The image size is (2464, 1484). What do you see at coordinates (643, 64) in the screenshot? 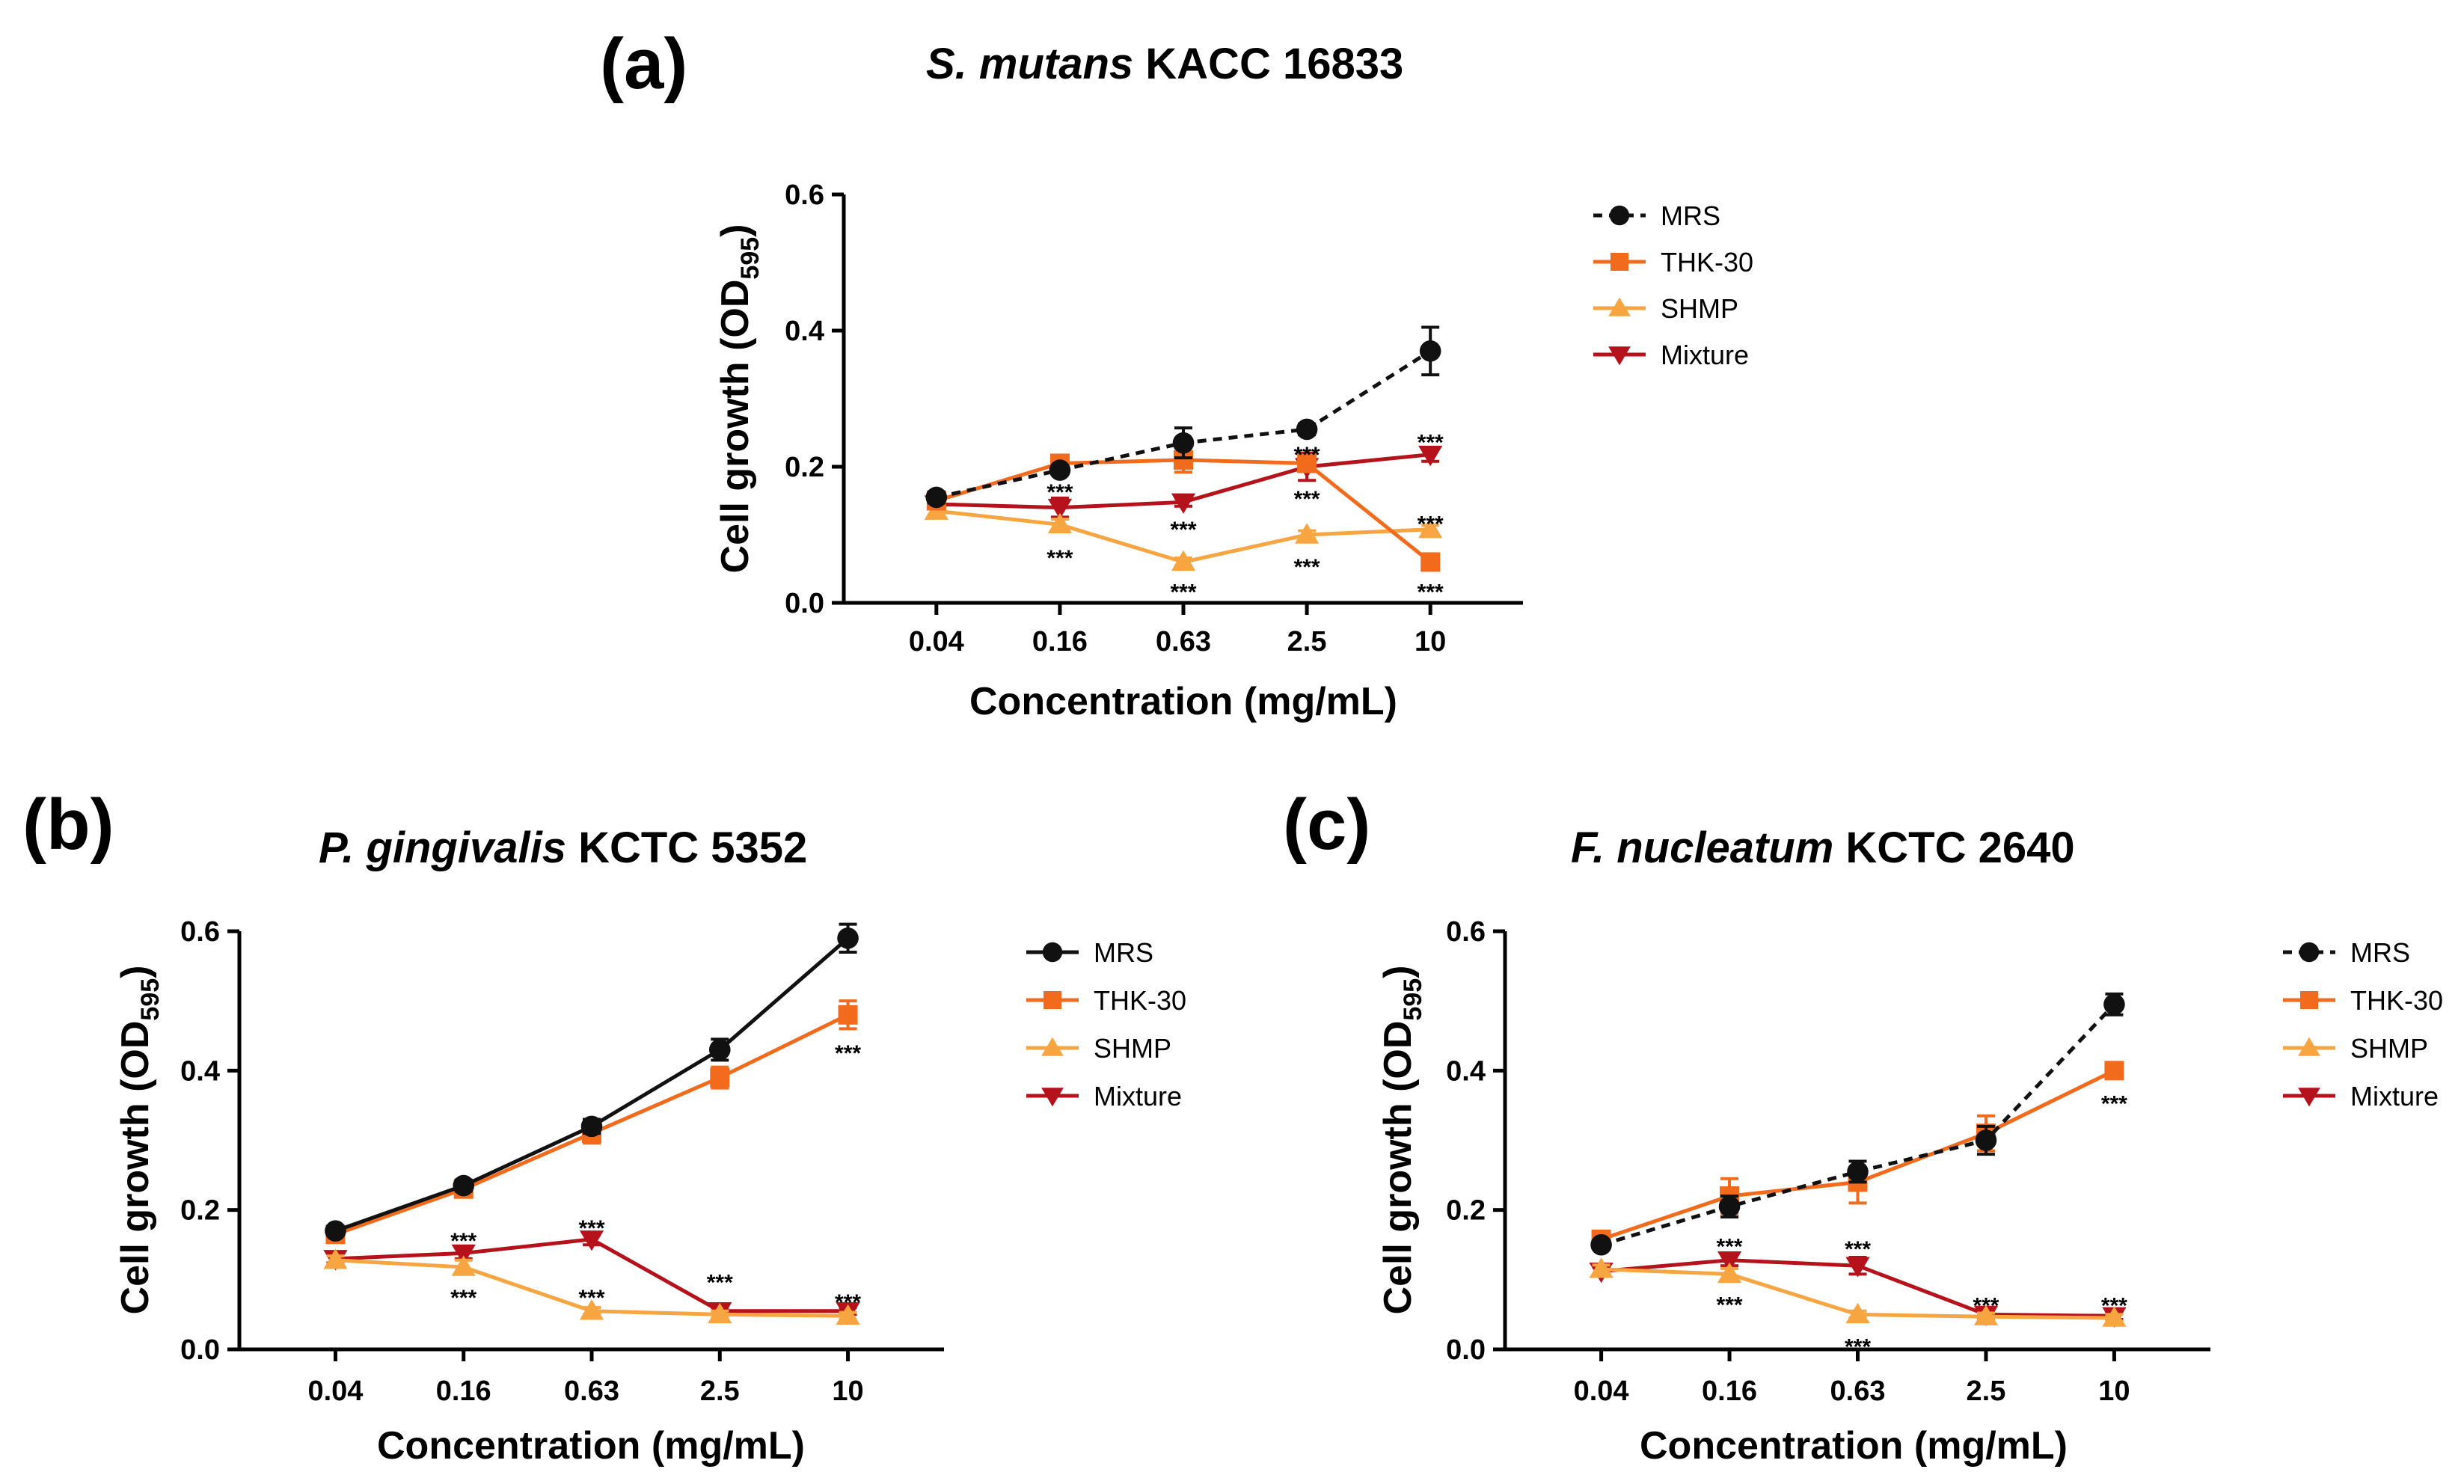
I see `panel-label: (a)` at bounding box center [643, 64].